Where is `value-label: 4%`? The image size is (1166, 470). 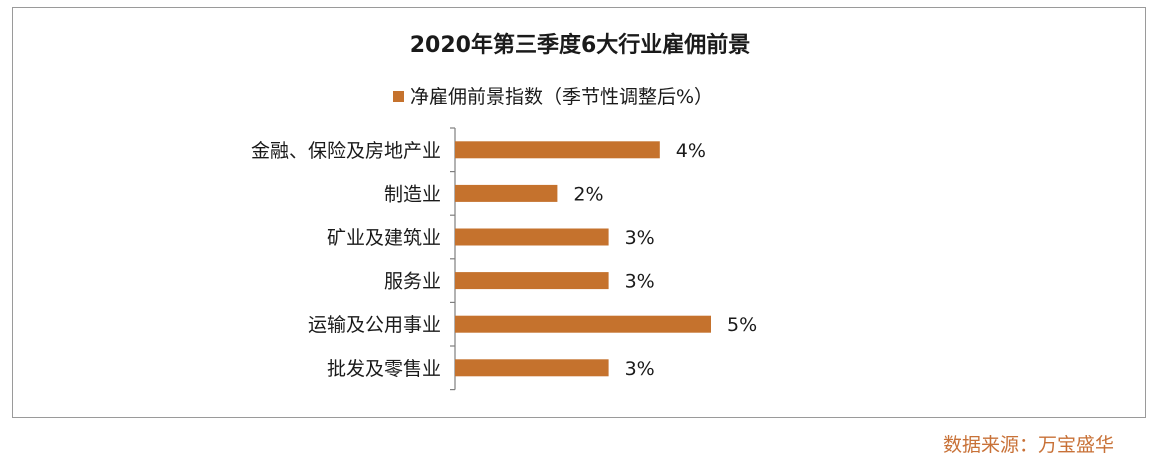 value-label: 4% is located at coordinates (691, 151).